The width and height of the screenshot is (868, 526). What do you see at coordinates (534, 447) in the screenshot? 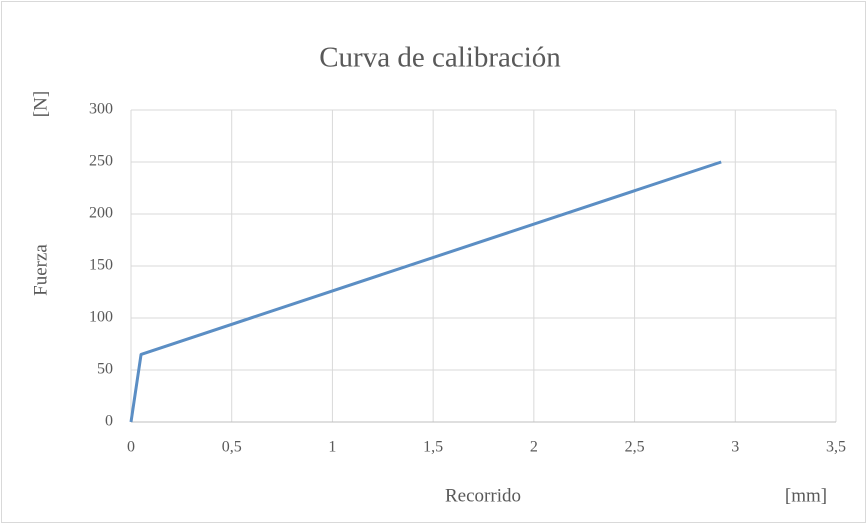
I see `x-tick-label: 2` at bounding box center [534, 447].